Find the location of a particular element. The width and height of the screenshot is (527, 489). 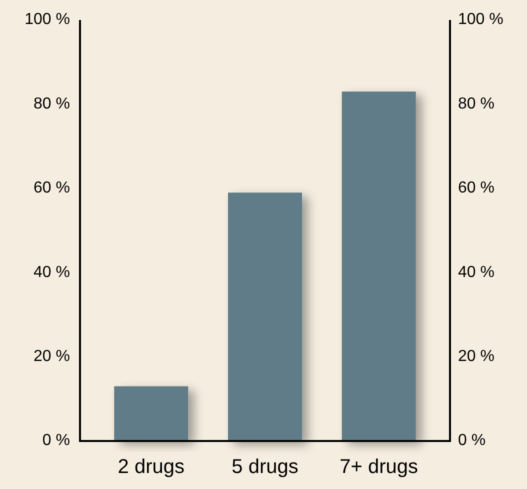

x-tick-label: 5 drugs is located at coordinates (265, 467).